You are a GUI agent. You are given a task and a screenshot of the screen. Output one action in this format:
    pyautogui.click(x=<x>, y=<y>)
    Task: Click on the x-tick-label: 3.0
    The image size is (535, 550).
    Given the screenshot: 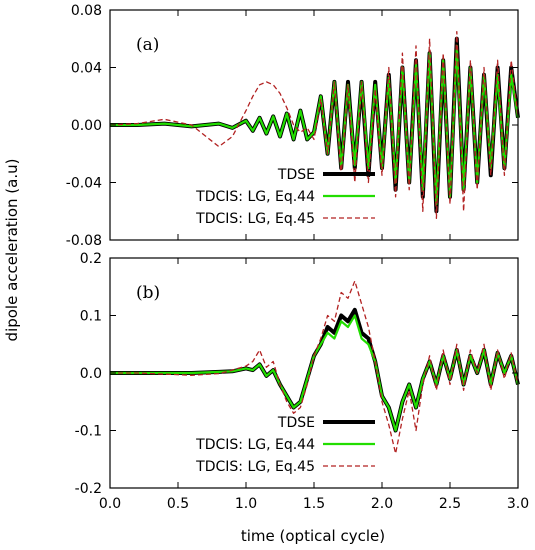 What is the action you would take?
    pyautogui.click(x=518, y=504)
    